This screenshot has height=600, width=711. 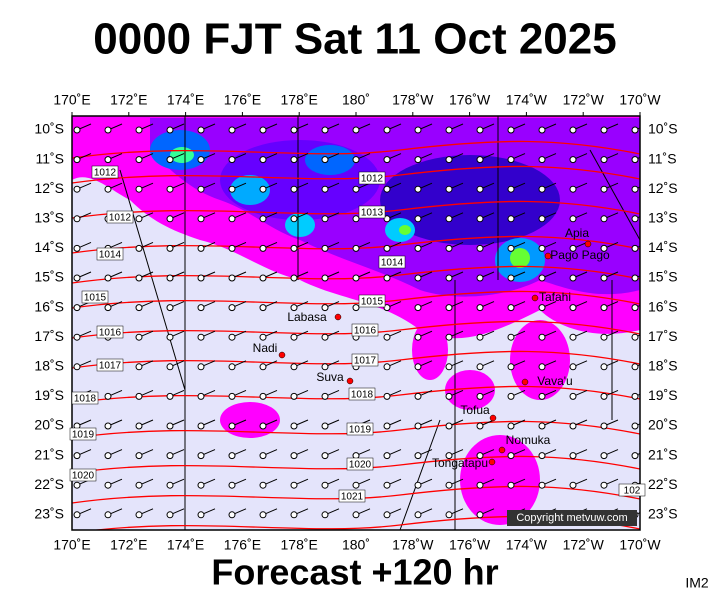 I want to click on isobar-label: 1012, so click(x=105, y=172).